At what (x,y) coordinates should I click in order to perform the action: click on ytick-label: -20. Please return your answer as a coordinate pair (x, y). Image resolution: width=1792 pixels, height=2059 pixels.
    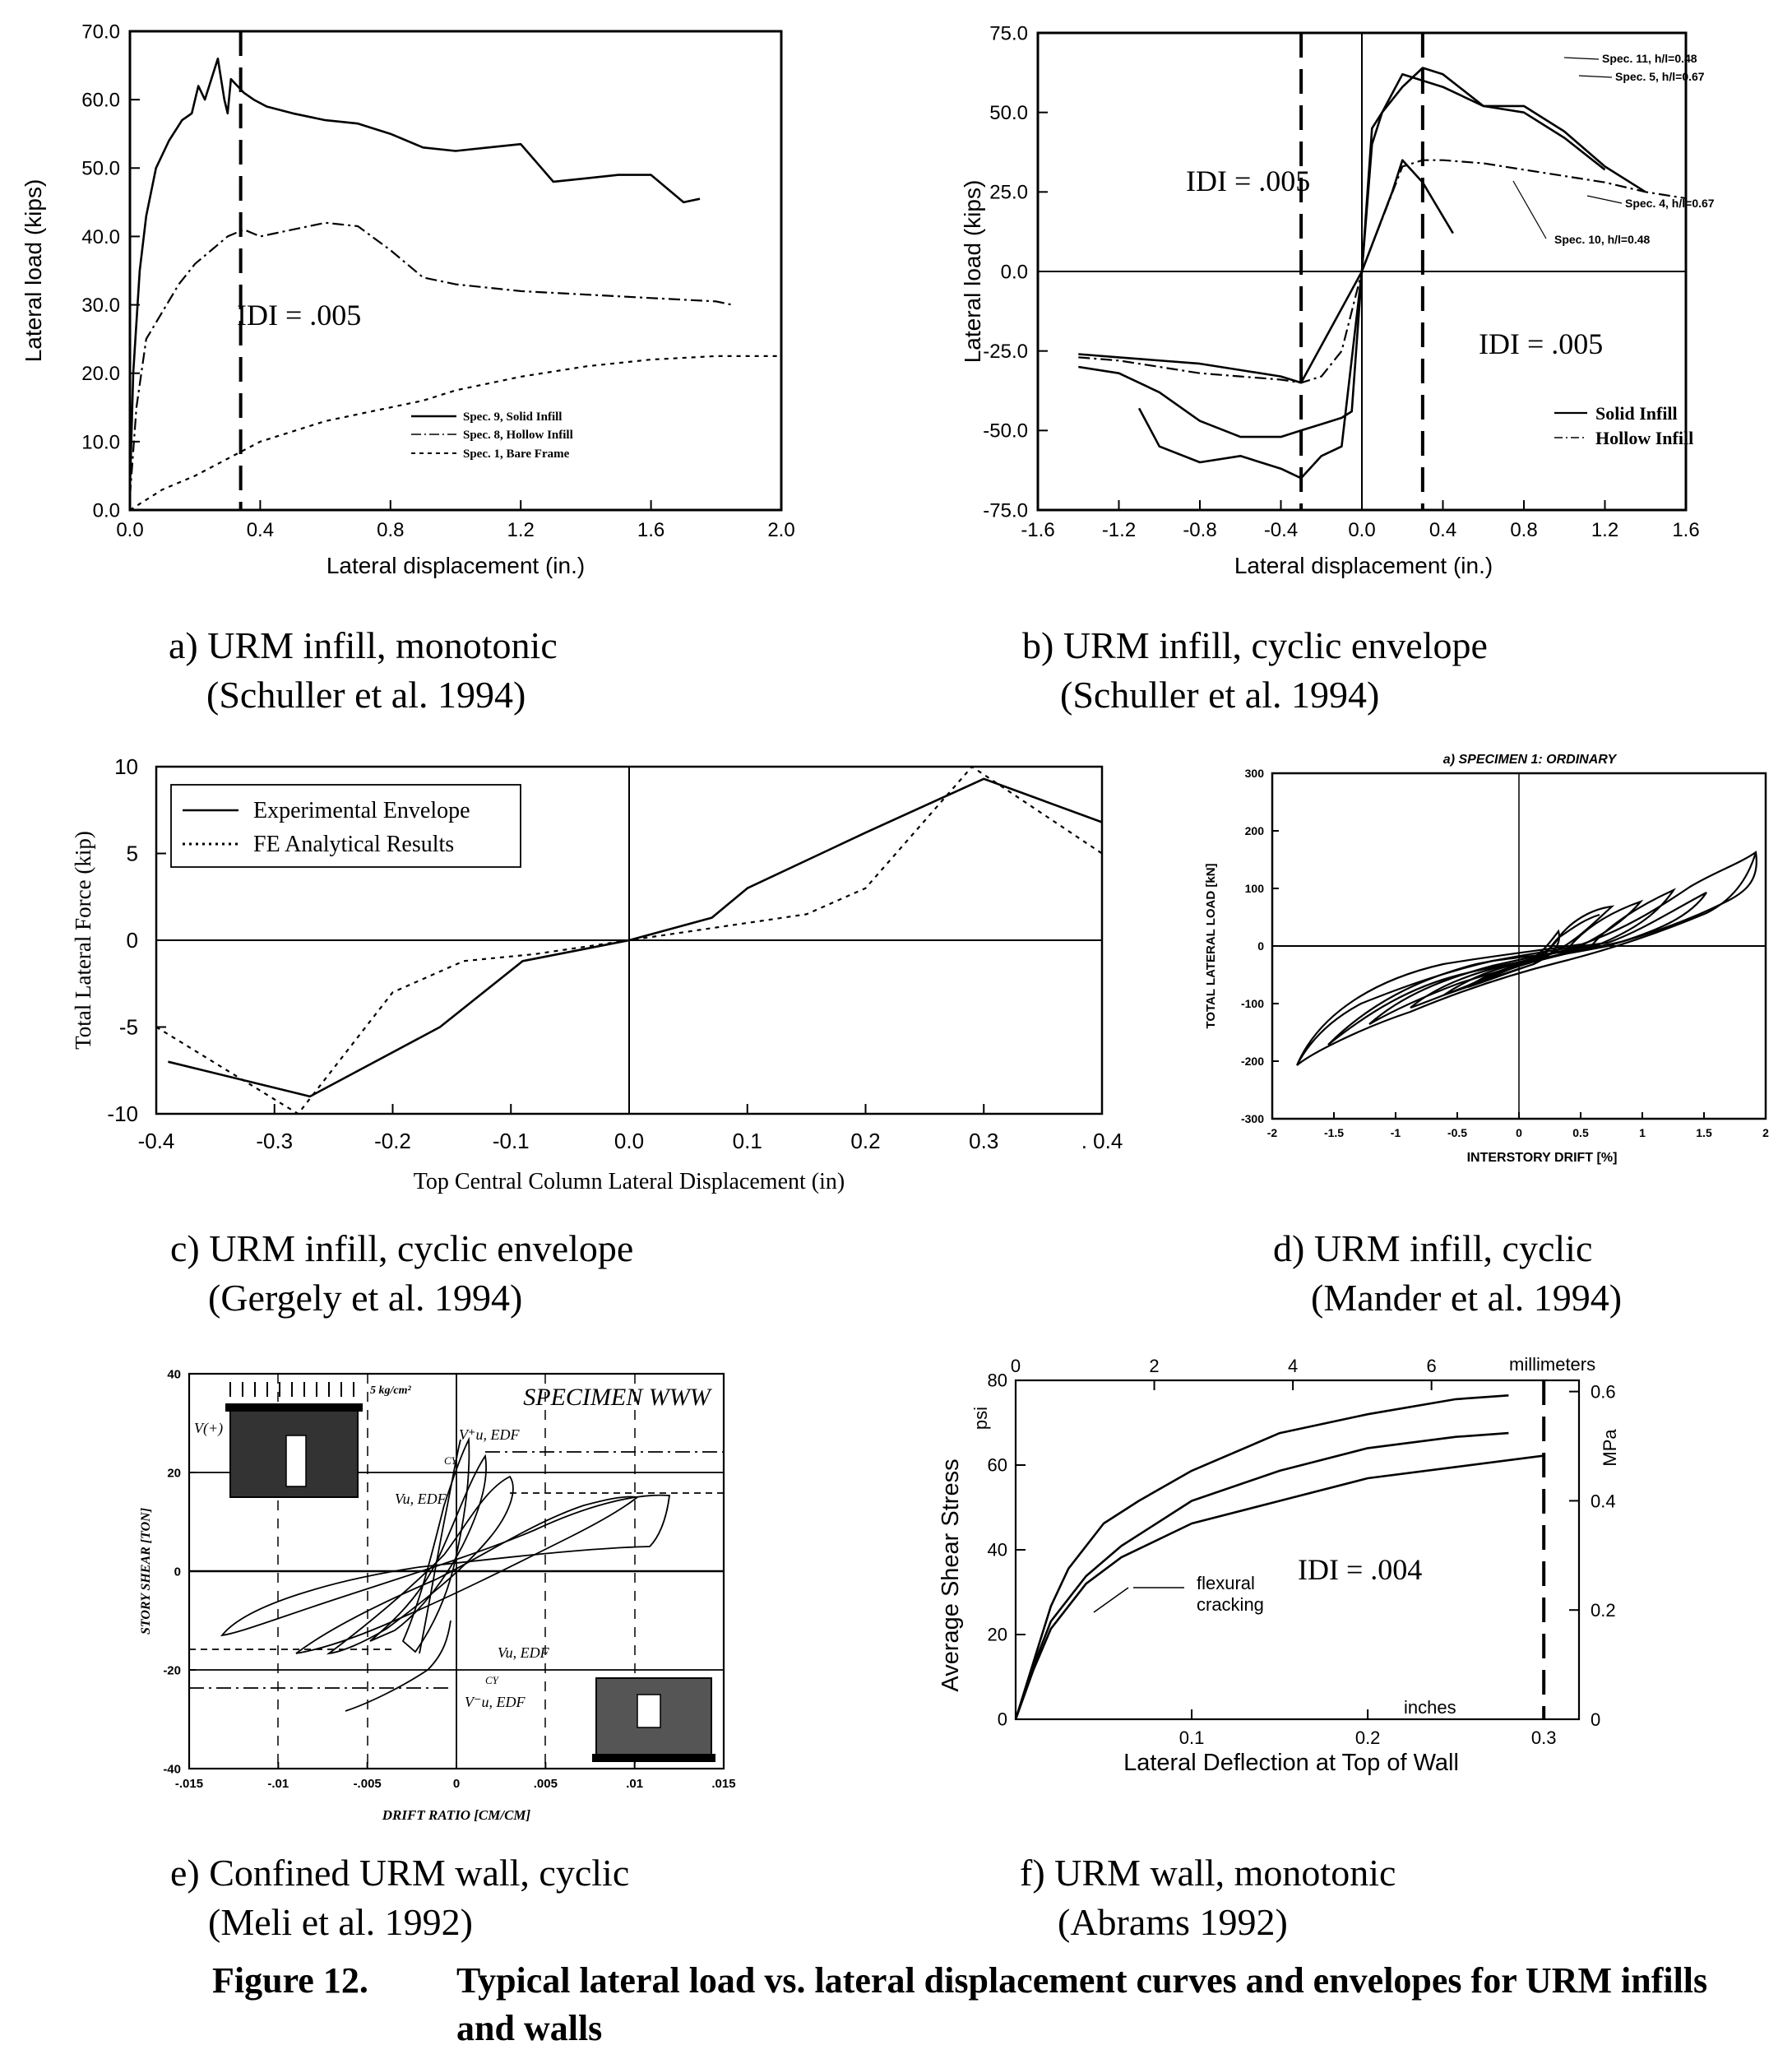
    Looking at the image, I should click on (172, 1670).